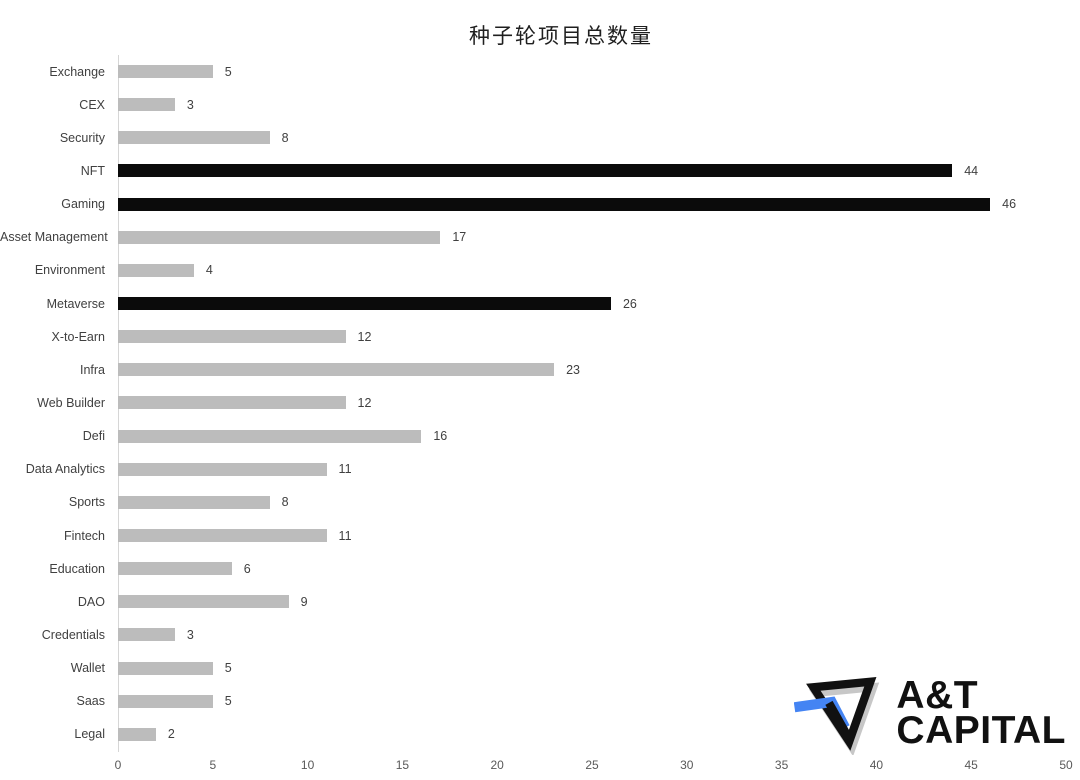  I want to click on x-tick-label: 0, so click(118, 764).